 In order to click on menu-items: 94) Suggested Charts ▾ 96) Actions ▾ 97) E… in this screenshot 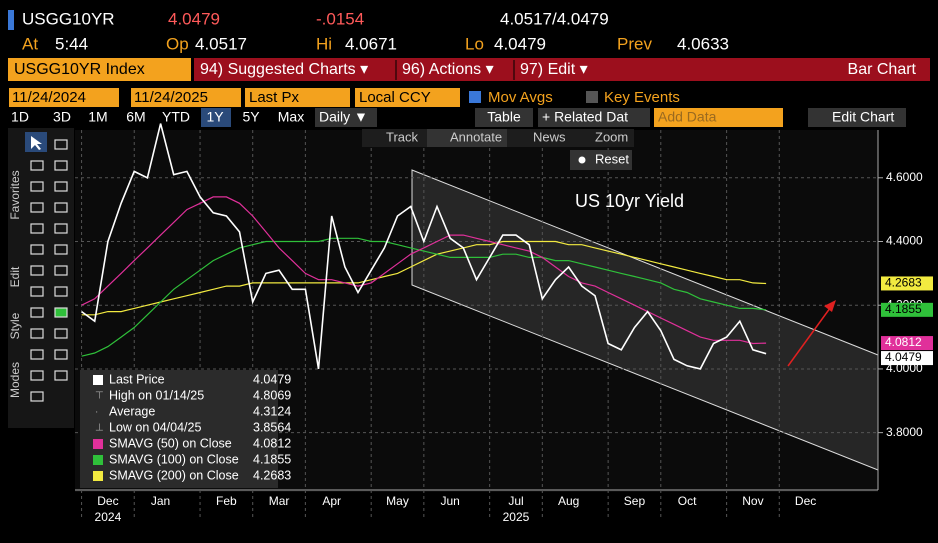, I will do `click(394, 70)`.